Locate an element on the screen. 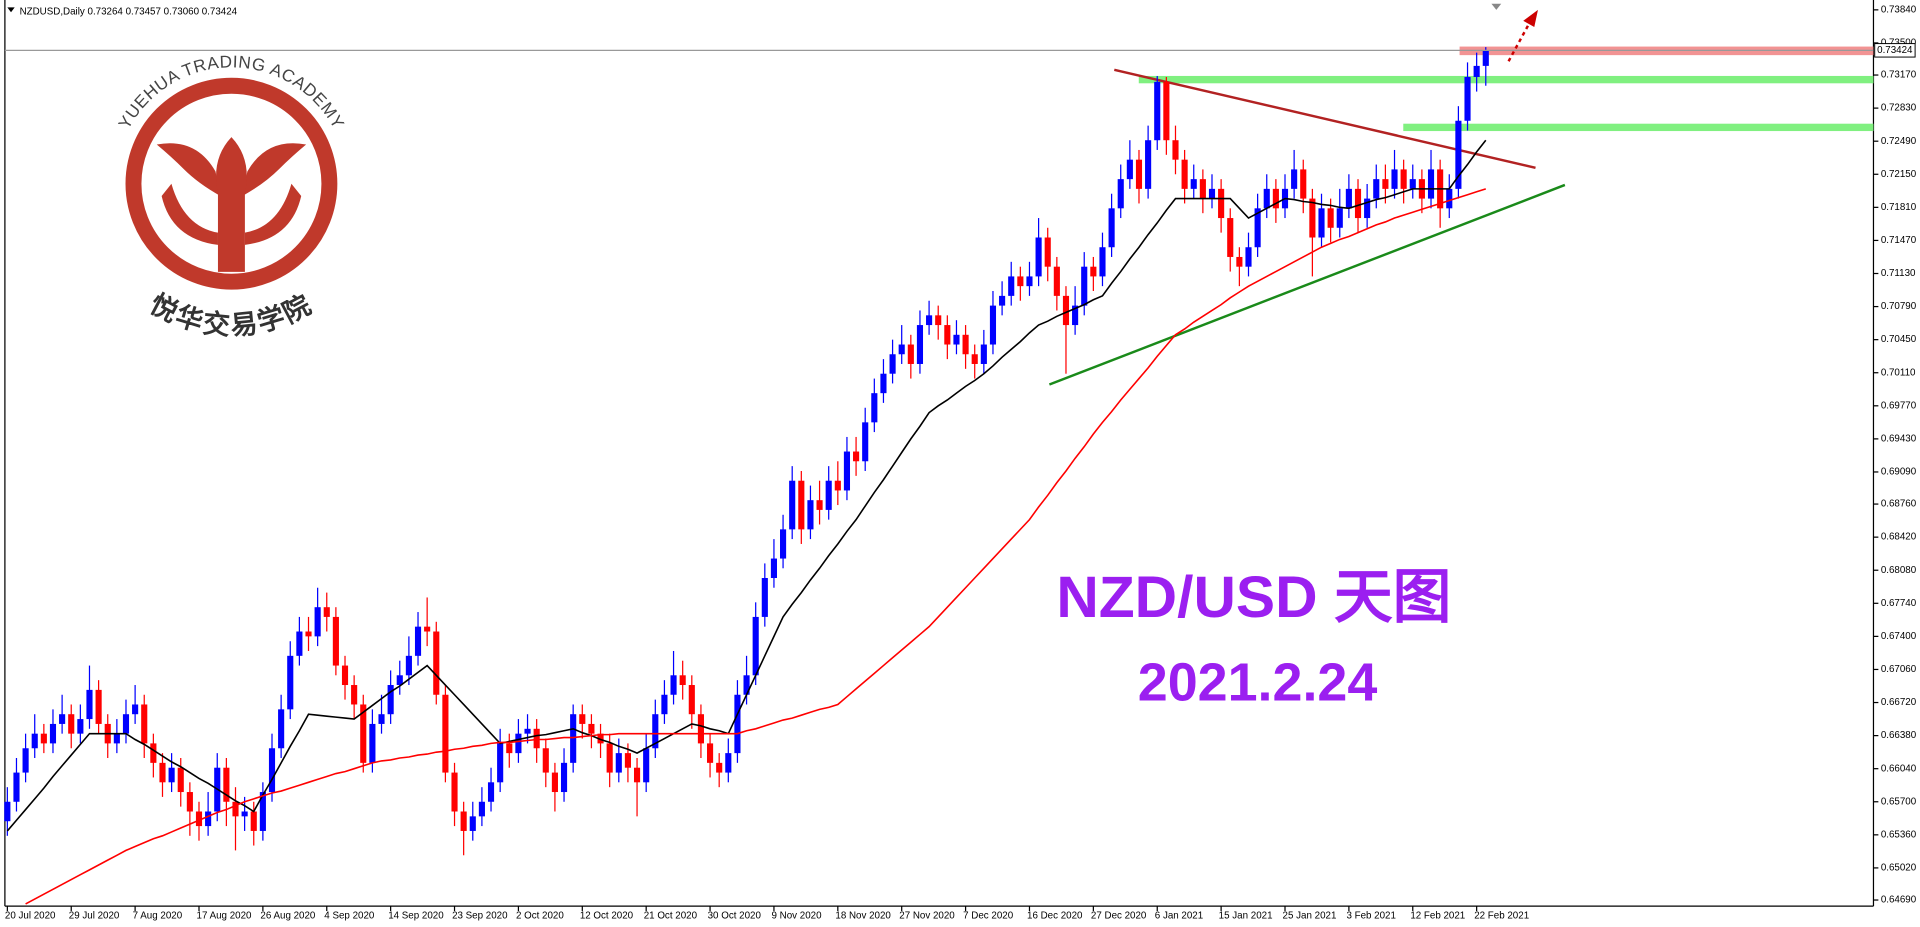  y-tick-label: 0.69770 is located at coordinates (1899, 405).